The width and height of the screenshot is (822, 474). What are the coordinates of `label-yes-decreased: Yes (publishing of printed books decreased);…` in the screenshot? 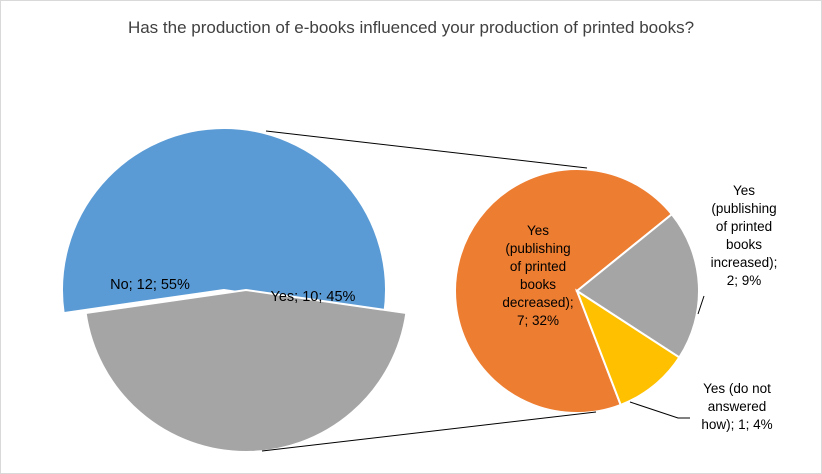 It's located at (538, 276).